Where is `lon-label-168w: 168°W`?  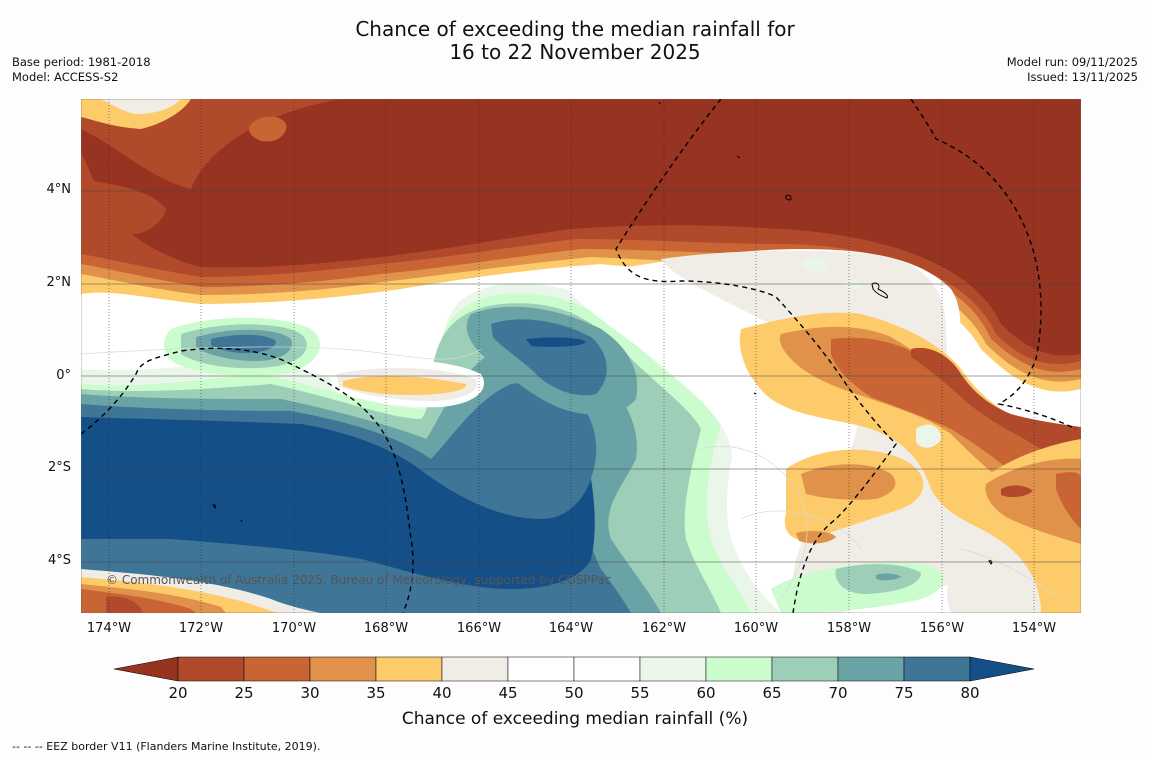 lon-label-168w: 168°W is located at coordinates (386, 628).